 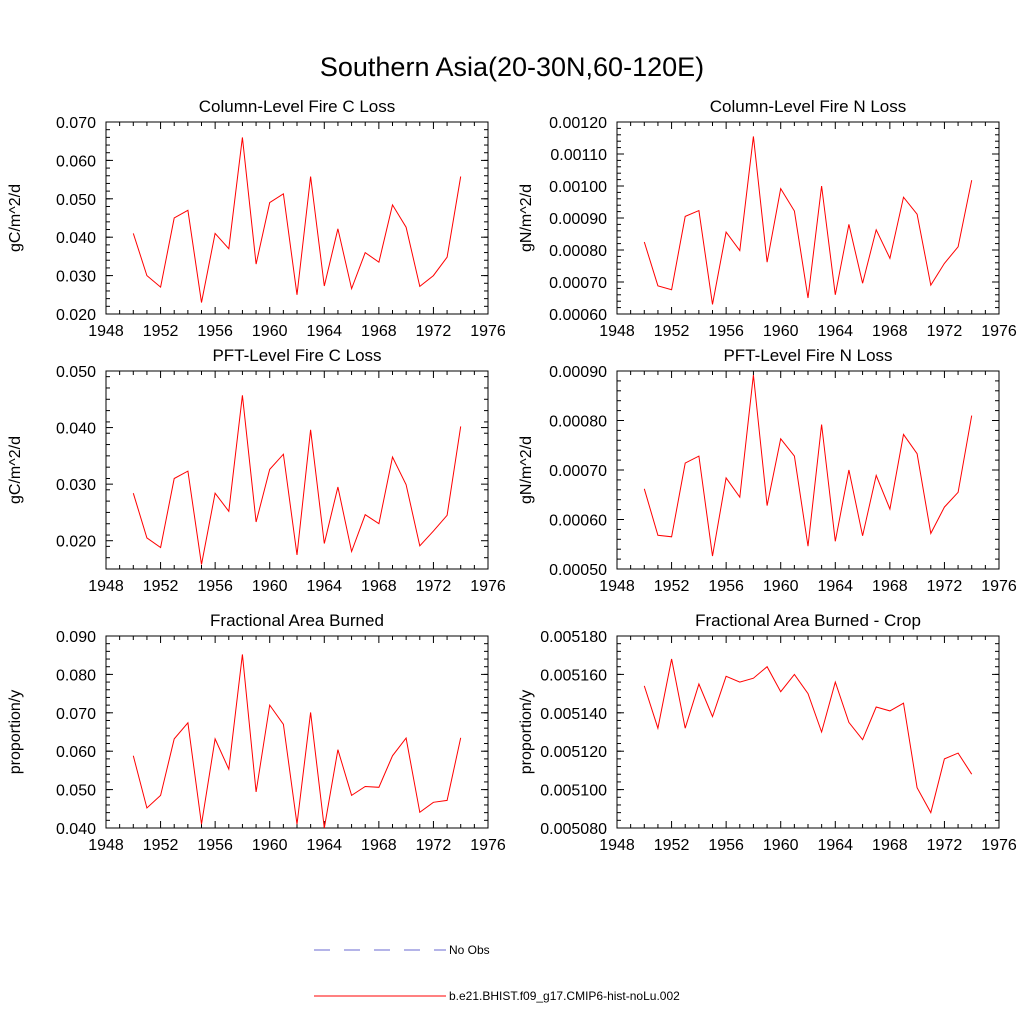 I want to click on y-tick-label: 0.005120, so click(x=573, y=752).